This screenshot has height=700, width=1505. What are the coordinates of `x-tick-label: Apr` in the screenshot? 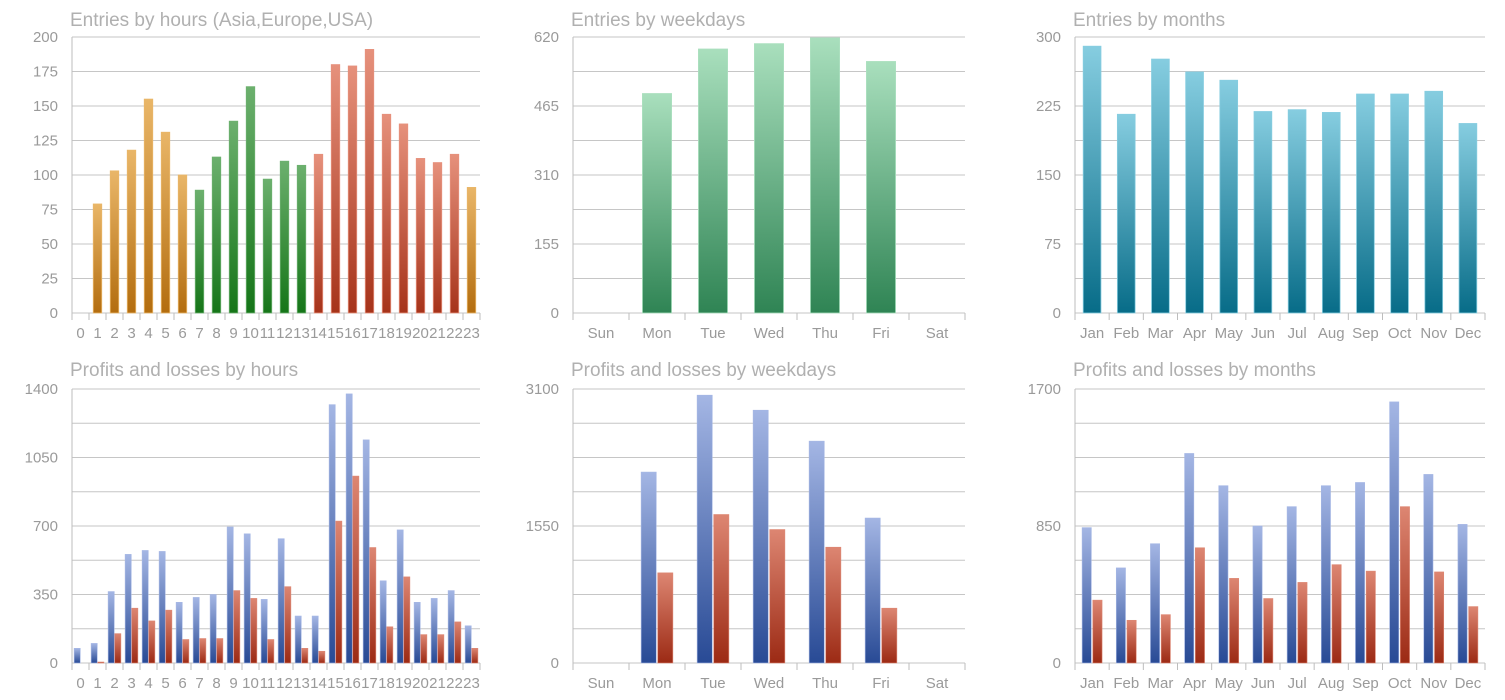 It's located at (1194, 683).